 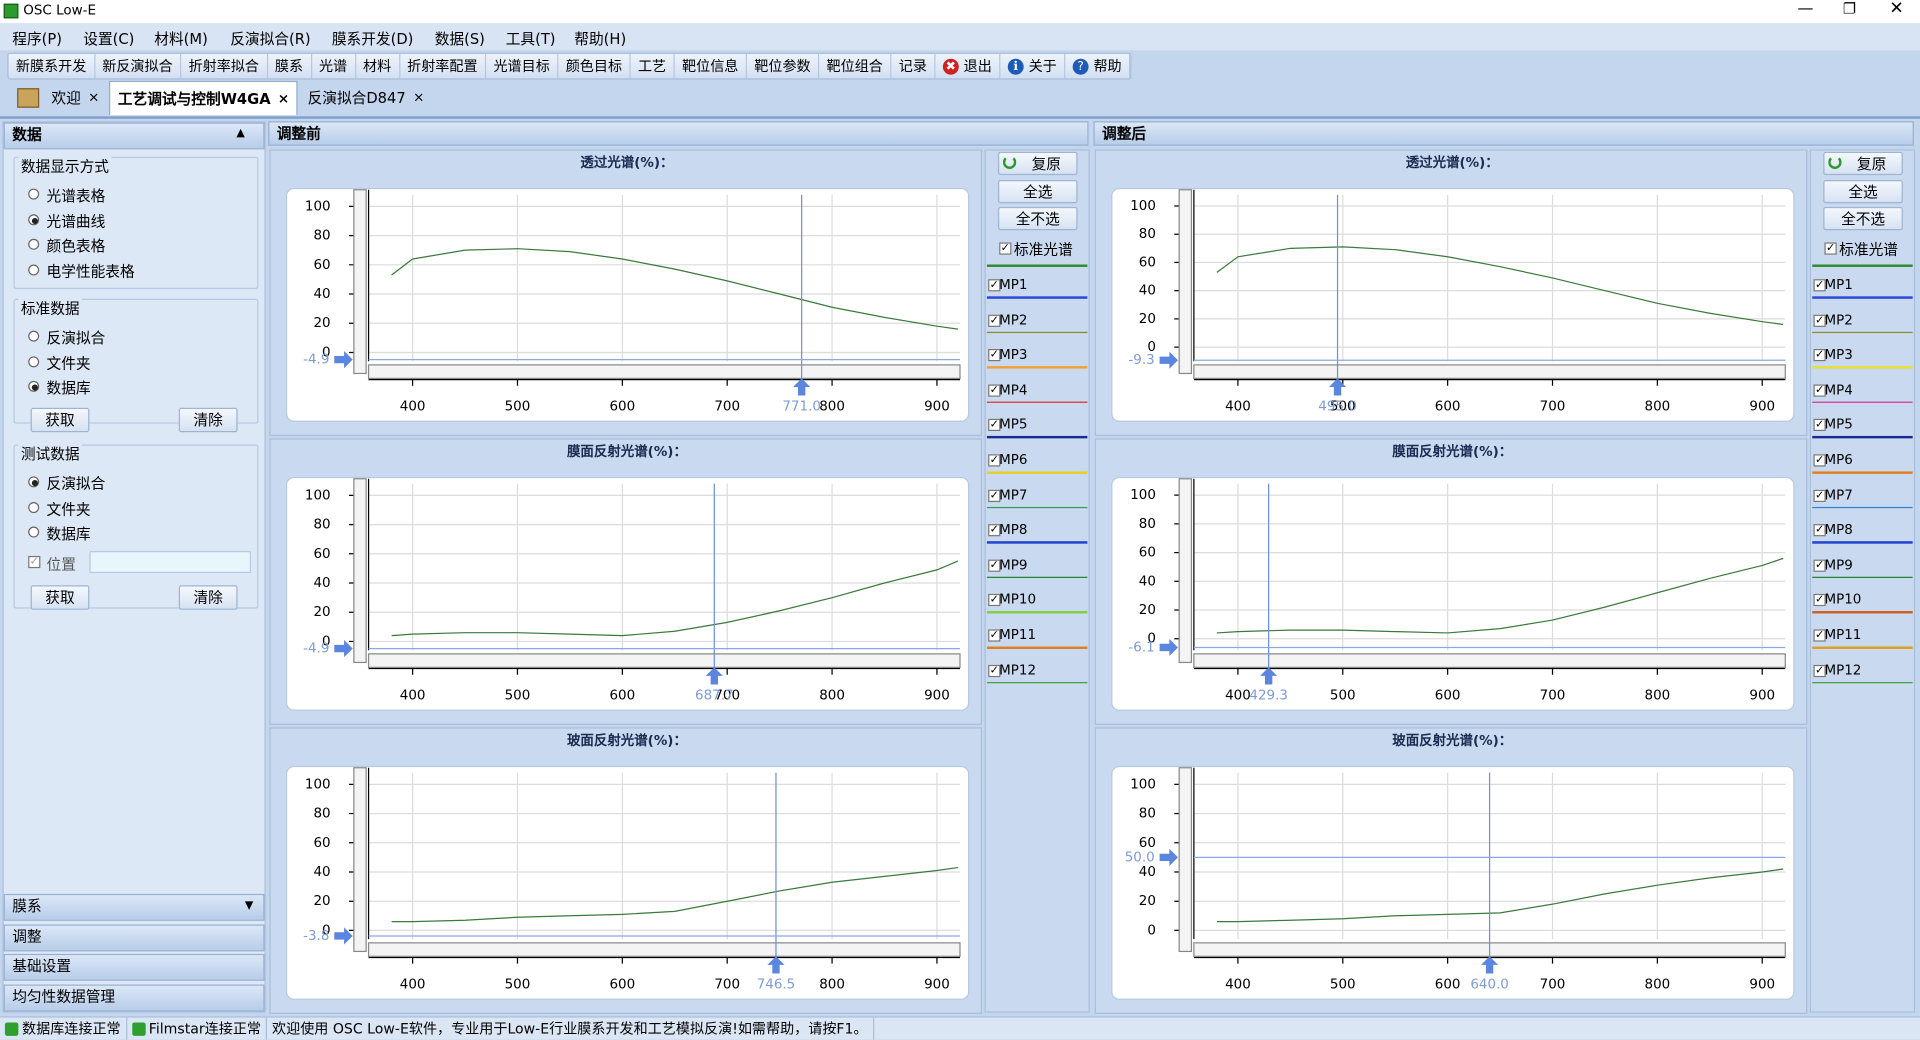 I want to click on menu-item: 材料(M), so click(x=181, y=39).